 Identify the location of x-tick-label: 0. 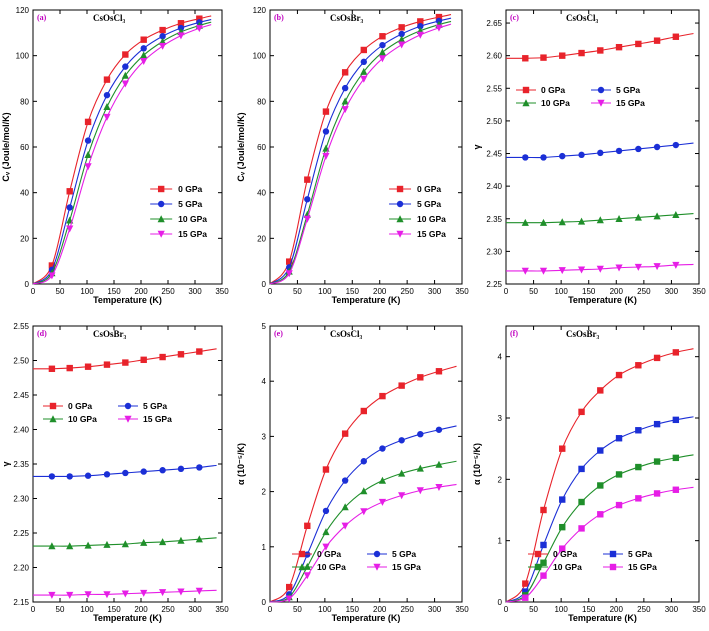
(270, 291).